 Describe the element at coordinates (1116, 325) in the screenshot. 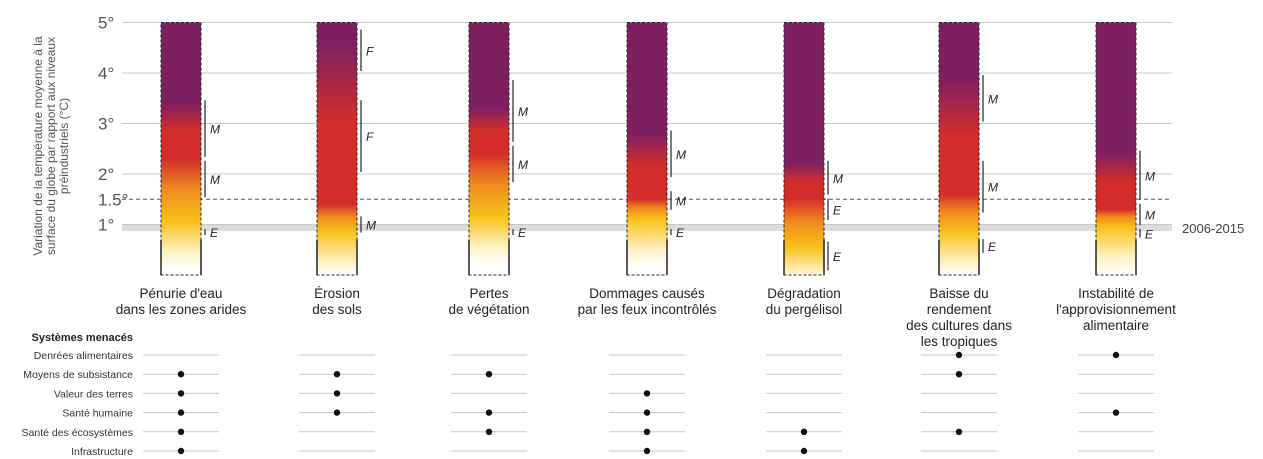

I see `category-label: alimentaire` at that location.